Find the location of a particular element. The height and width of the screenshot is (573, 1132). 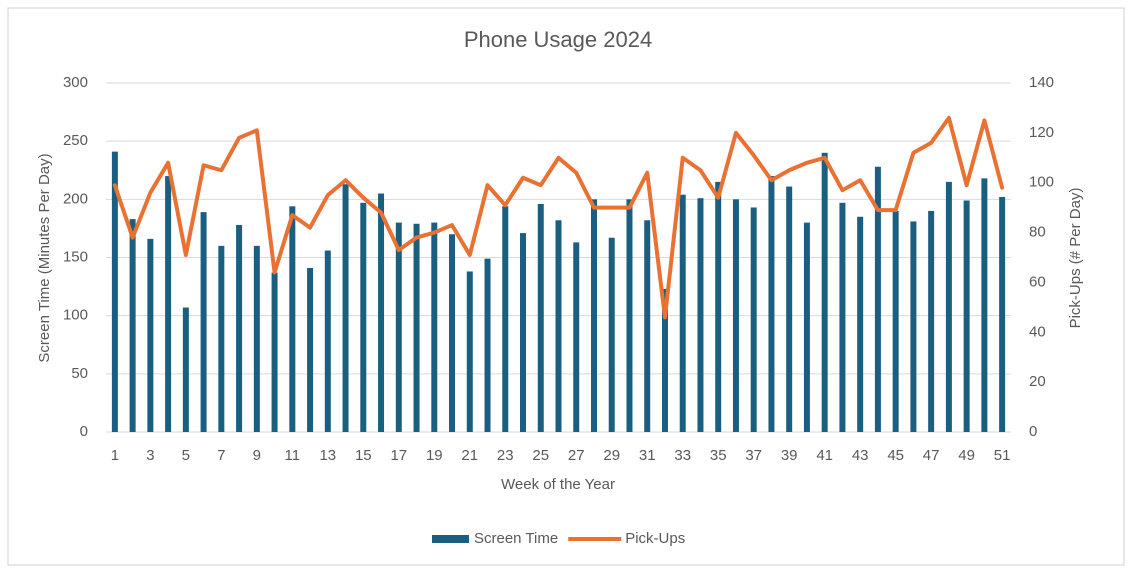

y2-tick-label: 20 is located at coordinates (1037, 381).